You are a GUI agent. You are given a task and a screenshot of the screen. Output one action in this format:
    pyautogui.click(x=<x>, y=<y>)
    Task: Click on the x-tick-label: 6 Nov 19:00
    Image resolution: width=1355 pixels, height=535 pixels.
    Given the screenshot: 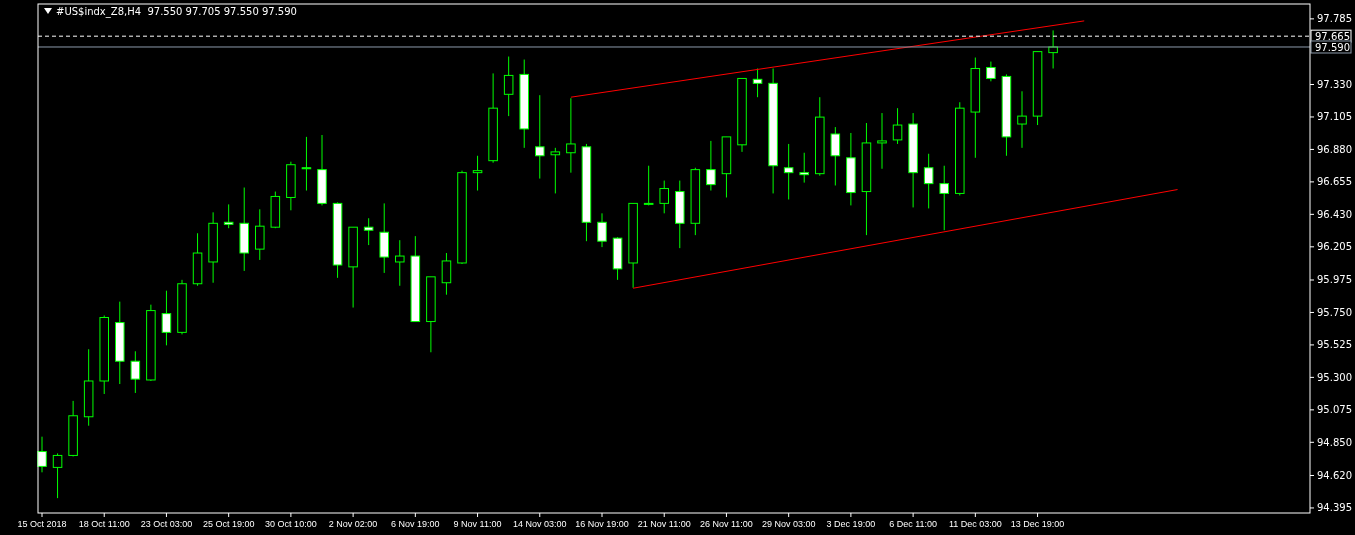 What is the action you would take?
    pyautogui.click(x=415, y=524)
    